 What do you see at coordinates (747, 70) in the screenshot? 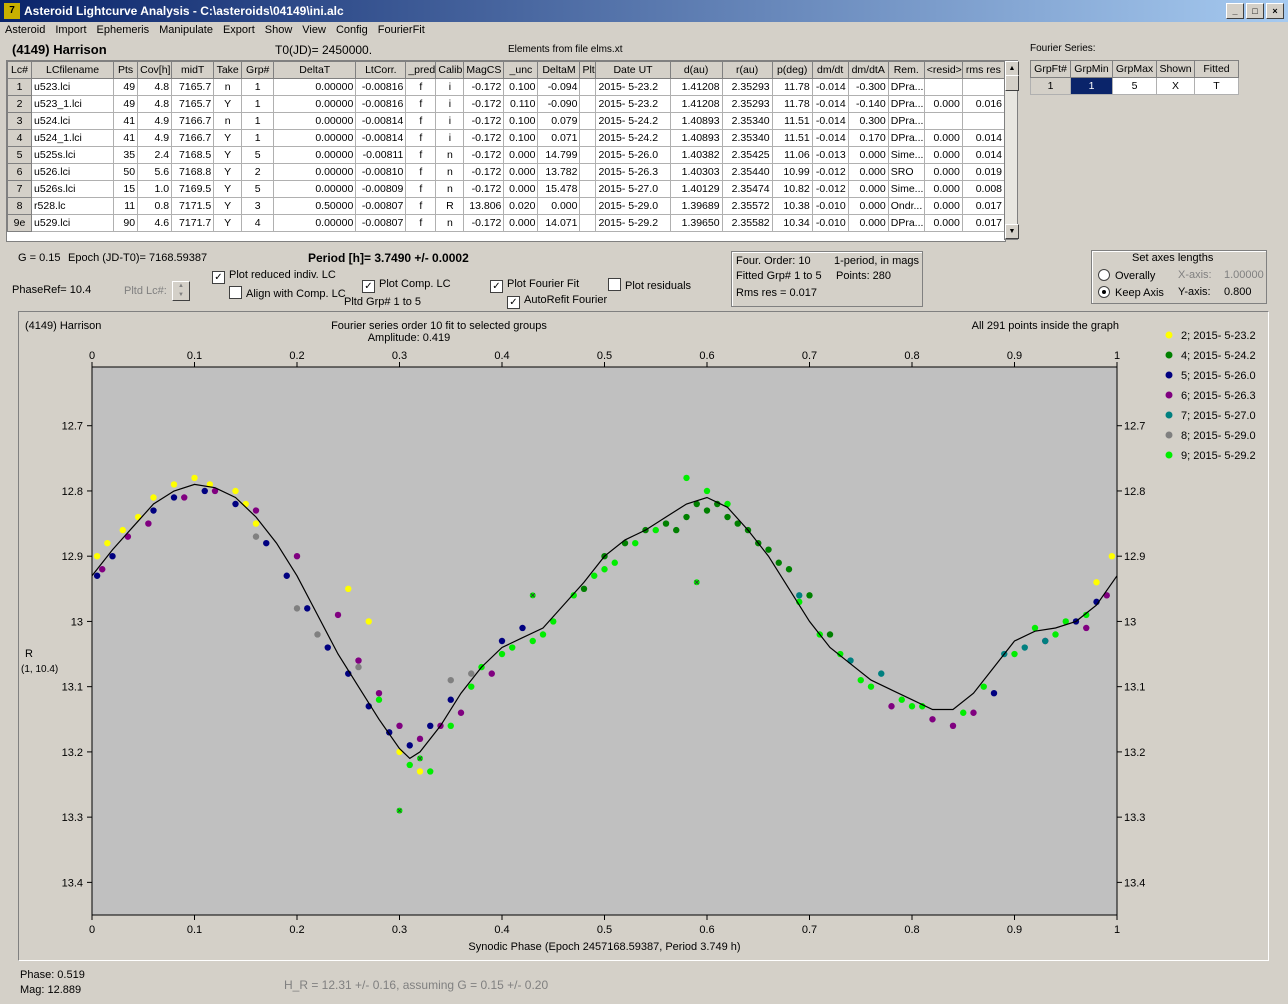
I see `column-header: r(au)` at bounding box center [747, 70].